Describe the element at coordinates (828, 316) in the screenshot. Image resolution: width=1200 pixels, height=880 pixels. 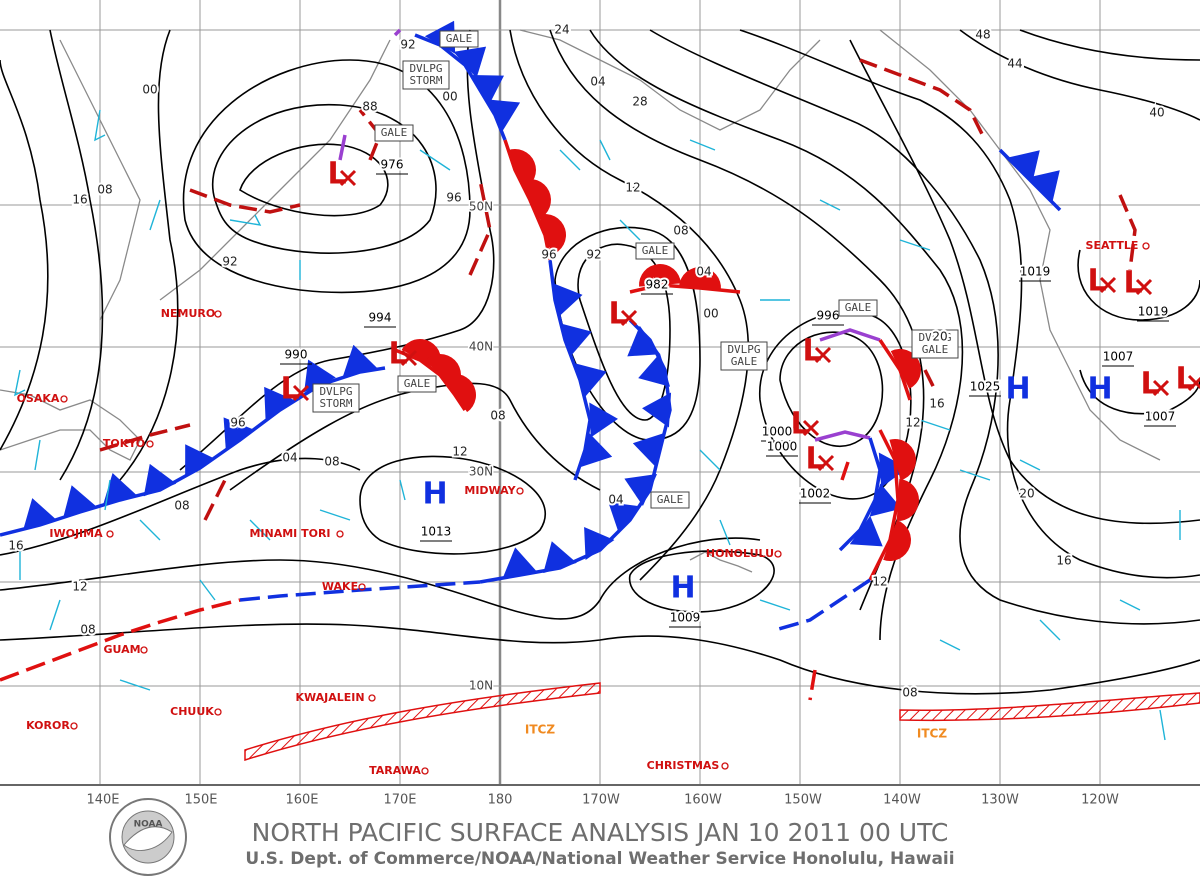
I see `pressure-value: 996` at that location.